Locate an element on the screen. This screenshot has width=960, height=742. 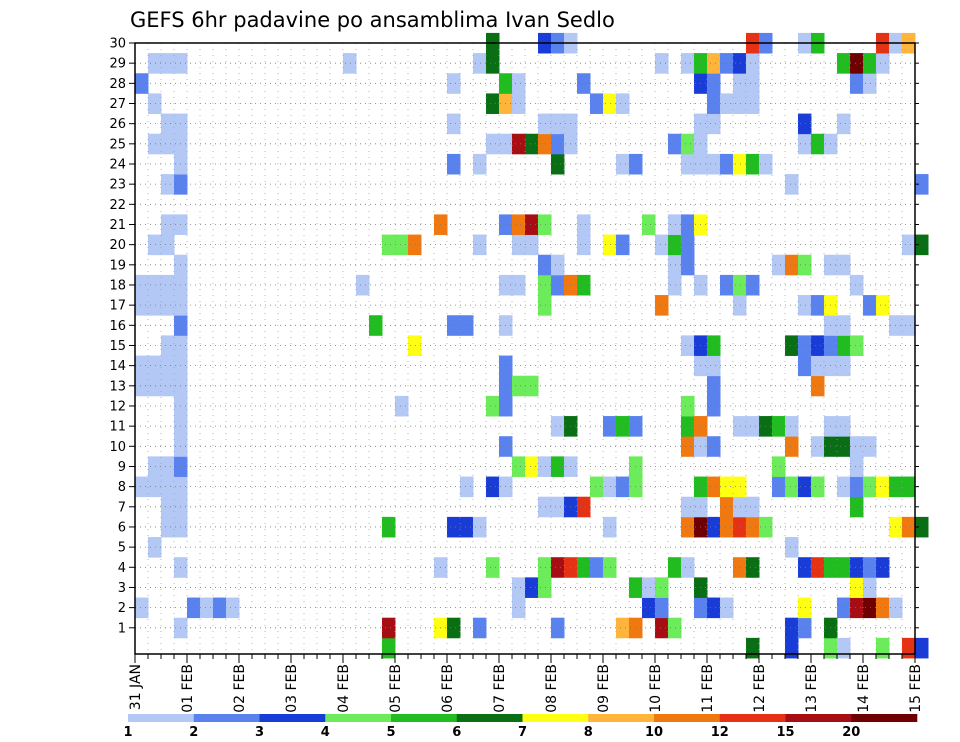
x-tick-label: 01 FEB is located at coordinates (188, 688).